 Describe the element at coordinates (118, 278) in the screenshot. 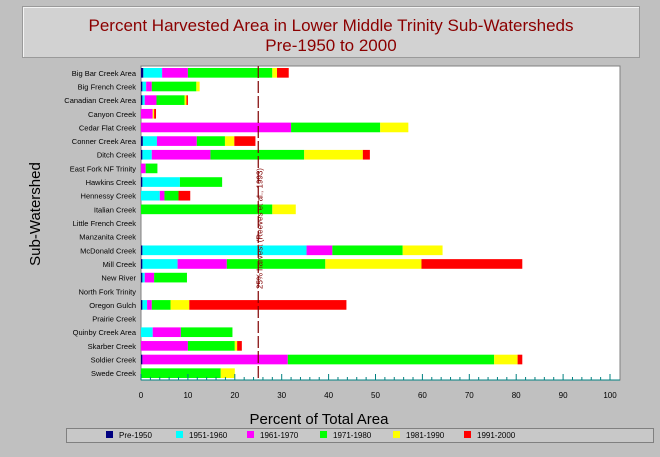

I see `category-label-15: New River` at that location.